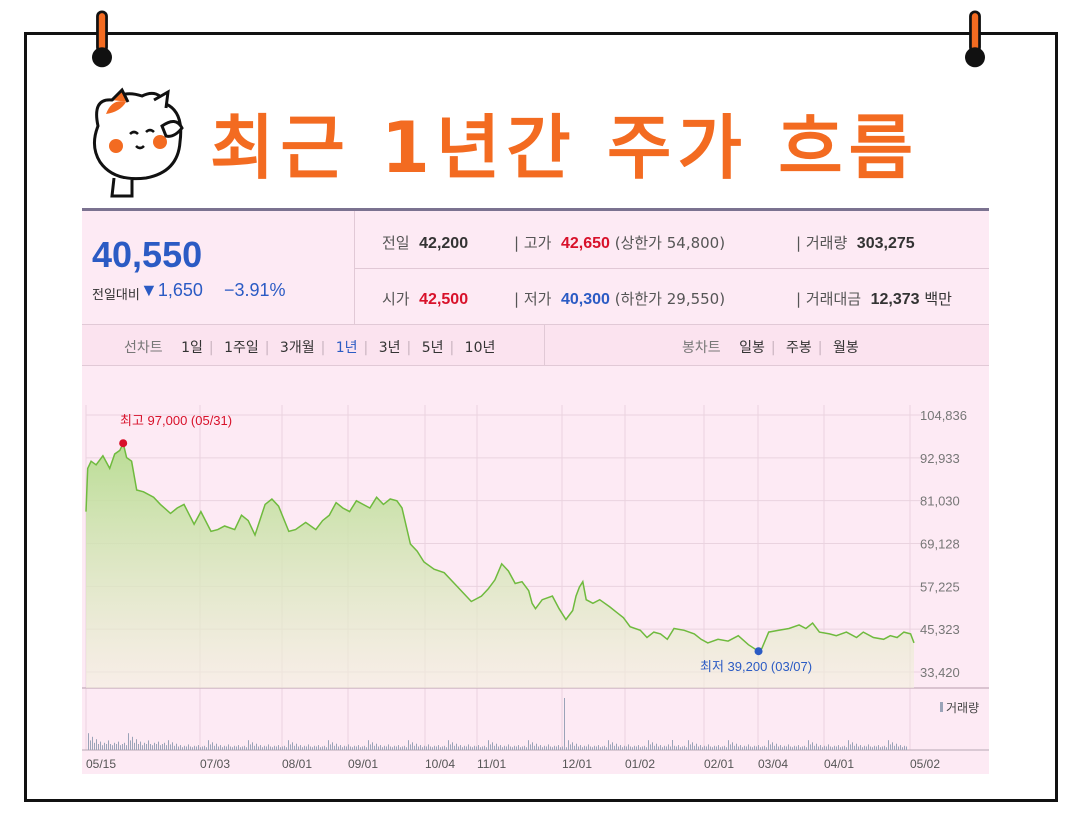 This screenshot has height=818, width=1080. What do you see at coordinates (123, 443) in the screenshot?
I see `max-point-marker` at bounding box center [123, 443].